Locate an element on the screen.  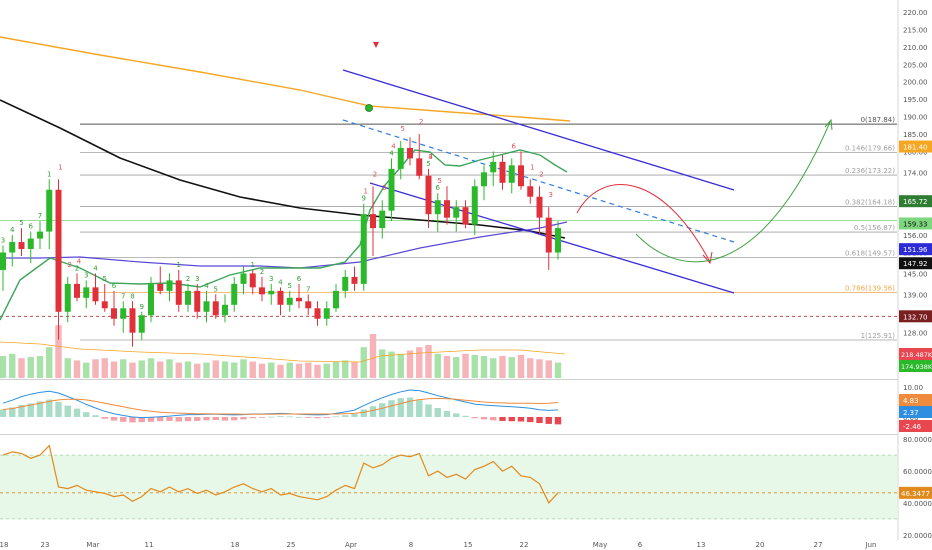
count-label-green: 1 is located at coordinates (49, 174).